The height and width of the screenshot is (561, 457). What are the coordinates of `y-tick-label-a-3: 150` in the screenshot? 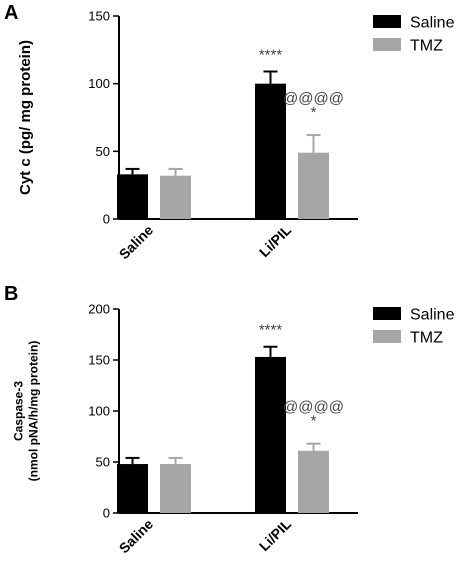 It's located at (99, 16).